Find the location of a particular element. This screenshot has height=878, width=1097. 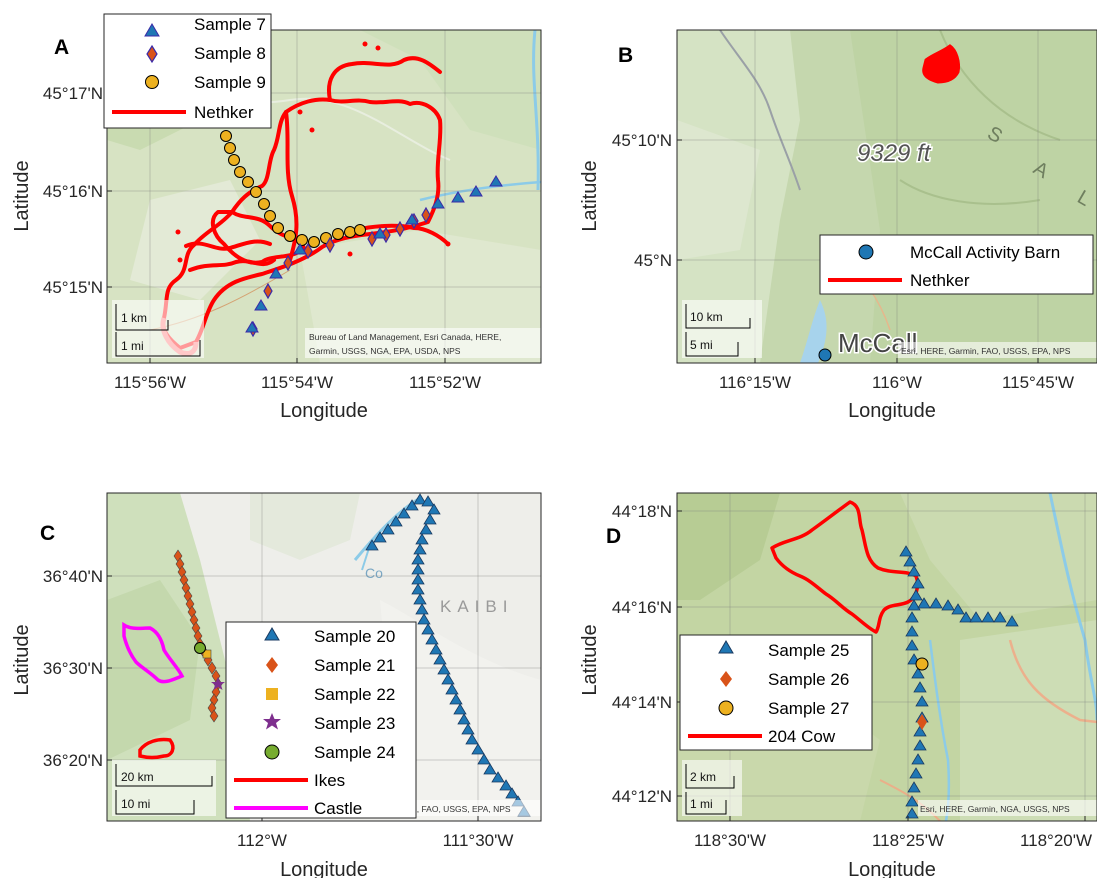

ytick-a-2: 45°15'N is located at coordinates (73, 287).